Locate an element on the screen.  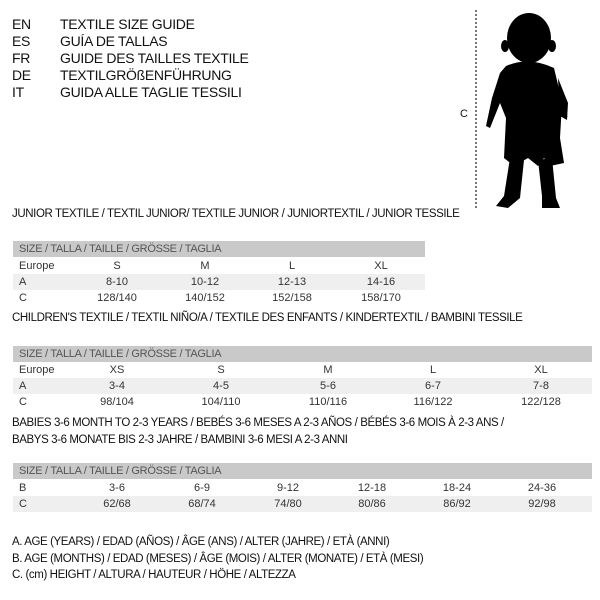
table-row: C 62/68 68/74 74/80 80/86 86/92 92/98 is located at coordinates (302, 504).